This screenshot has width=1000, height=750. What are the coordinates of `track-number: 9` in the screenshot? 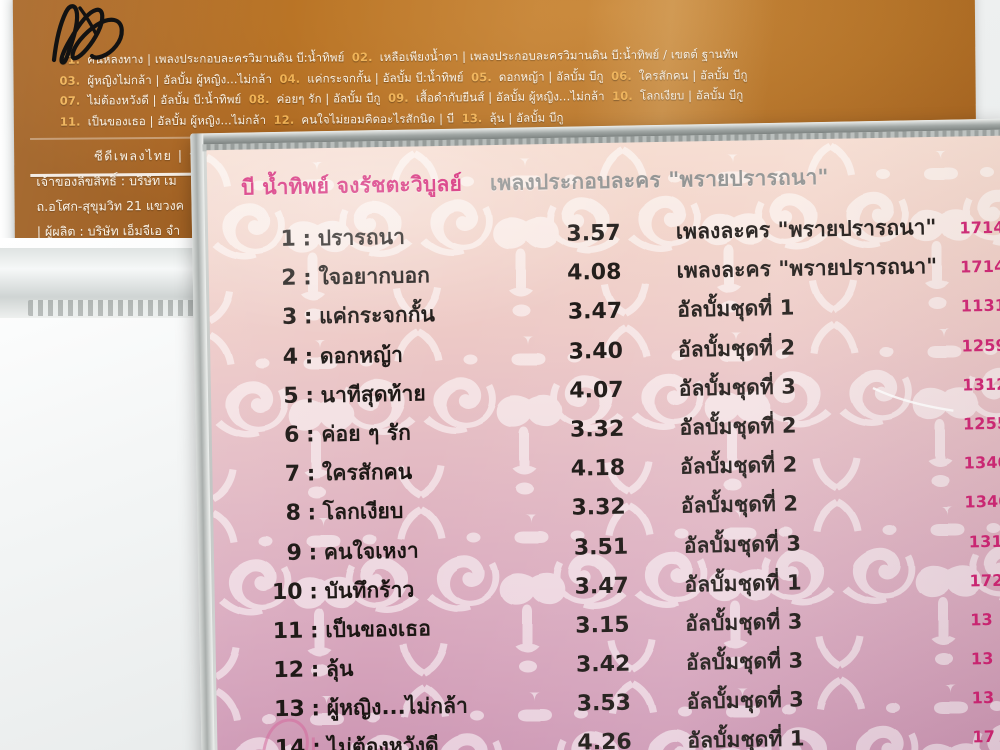 It's located at (294, 553).